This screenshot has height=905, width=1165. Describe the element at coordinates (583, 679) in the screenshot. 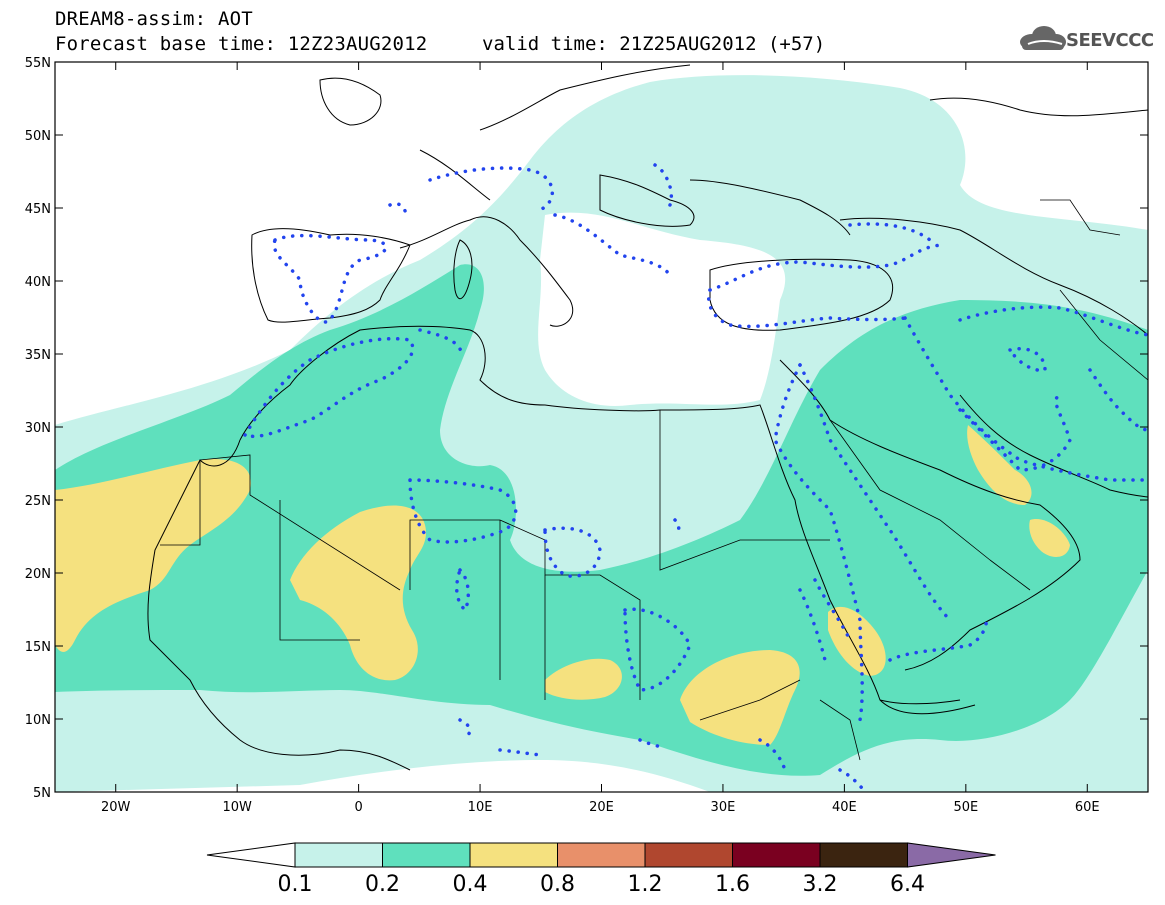

I see `aot-region-0.4-chad` at that location.